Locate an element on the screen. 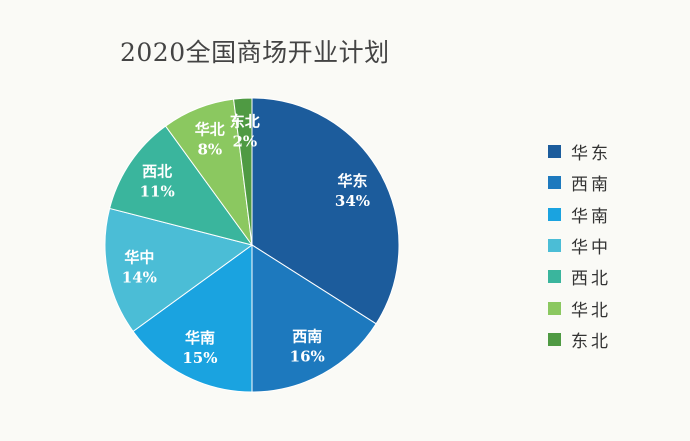  legend-label: 西北 is located at coordinates (591, 279).